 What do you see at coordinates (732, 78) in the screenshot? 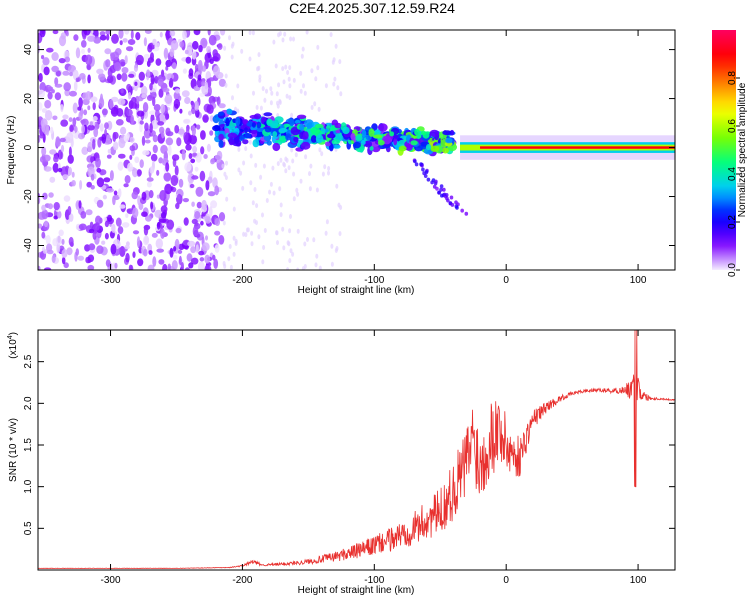
I see `colorbar-tick-label: 0.8` at bounding box center [732, 78].